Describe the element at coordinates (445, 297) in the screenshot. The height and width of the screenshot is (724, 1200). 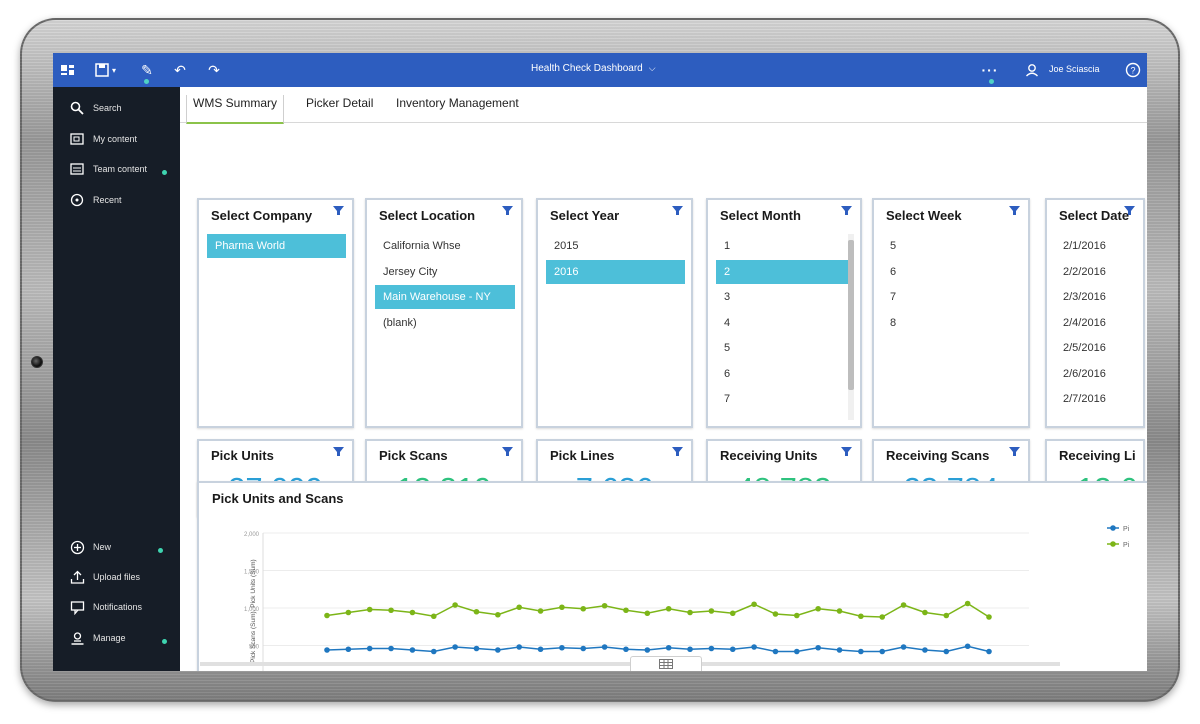
I see `filter-option: Main Warehouse - NY` at that location.